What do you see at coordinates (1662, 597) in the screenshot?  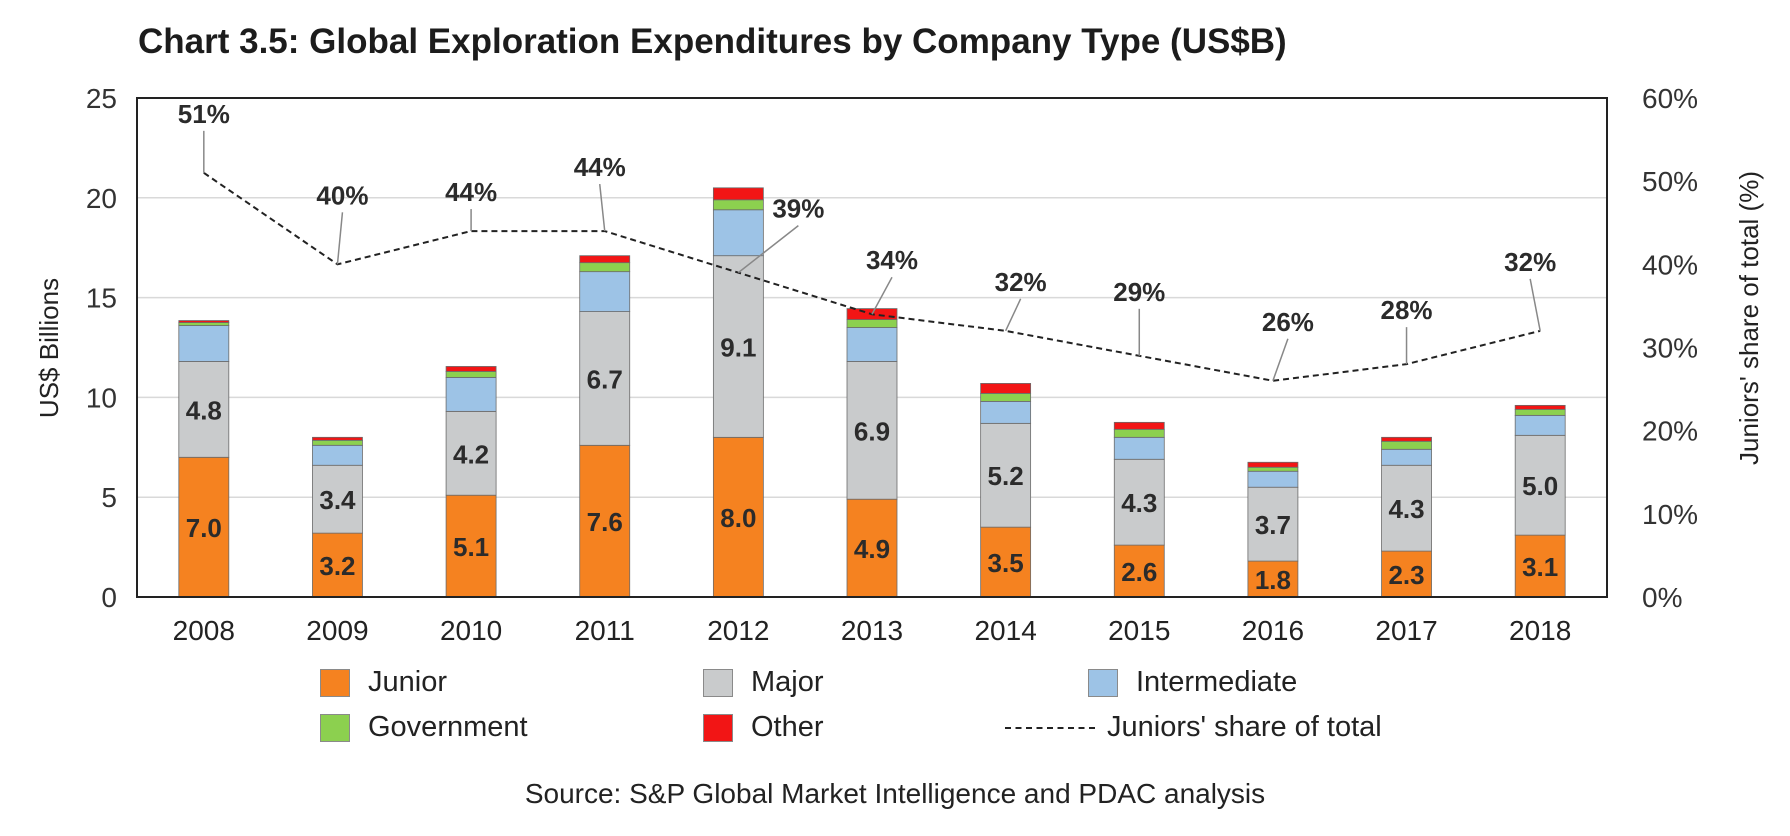 I see `y2-tick-label: 0%` at bounding box center [1662, 597].